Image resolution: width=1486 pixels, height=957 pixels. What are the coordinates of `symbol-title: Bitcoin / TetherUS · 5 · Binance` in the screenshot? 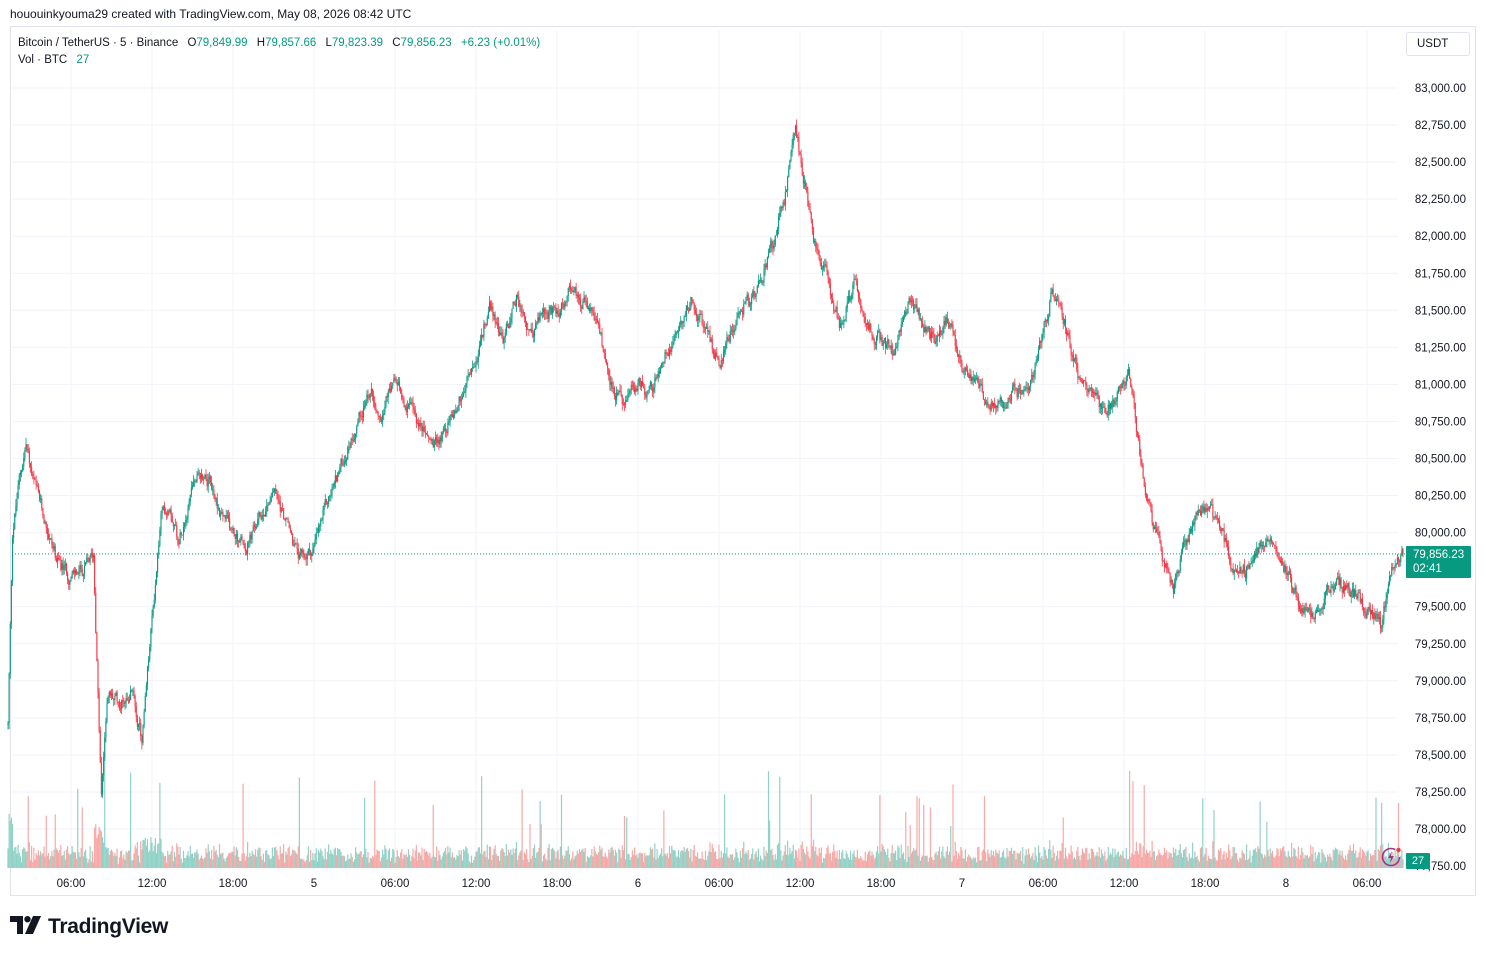 It's located at (98, 43).